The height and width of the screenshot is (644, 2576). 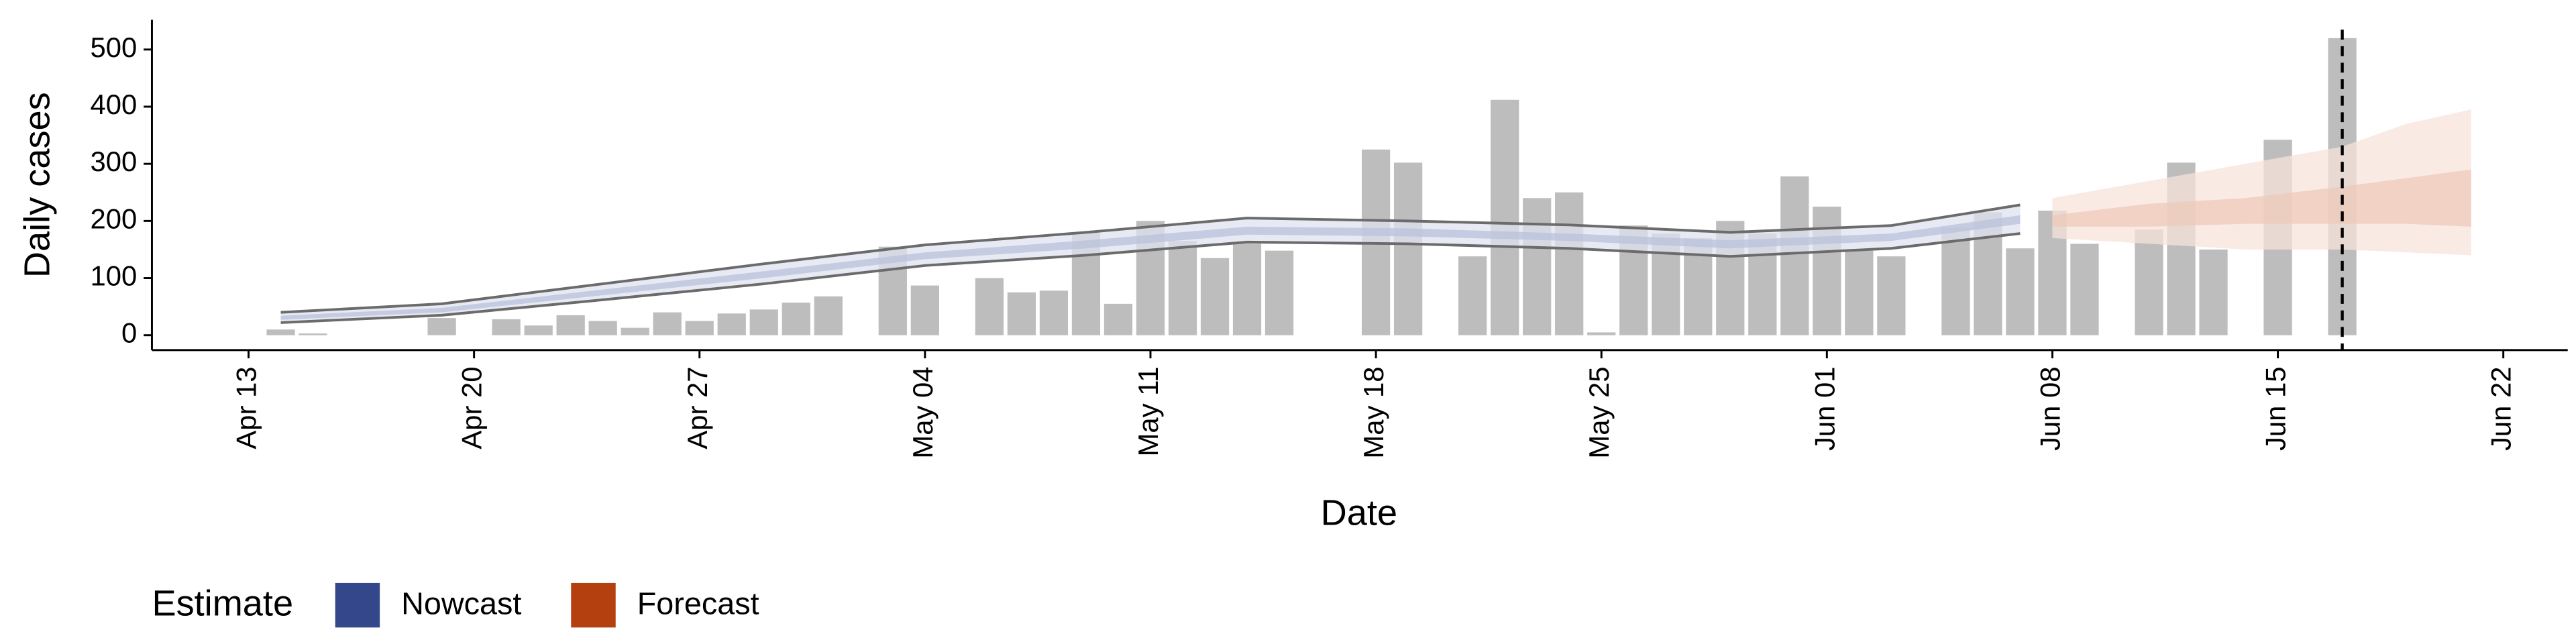 I want to click on y-axis-title: Daily cases, so click(x=37, y=185).